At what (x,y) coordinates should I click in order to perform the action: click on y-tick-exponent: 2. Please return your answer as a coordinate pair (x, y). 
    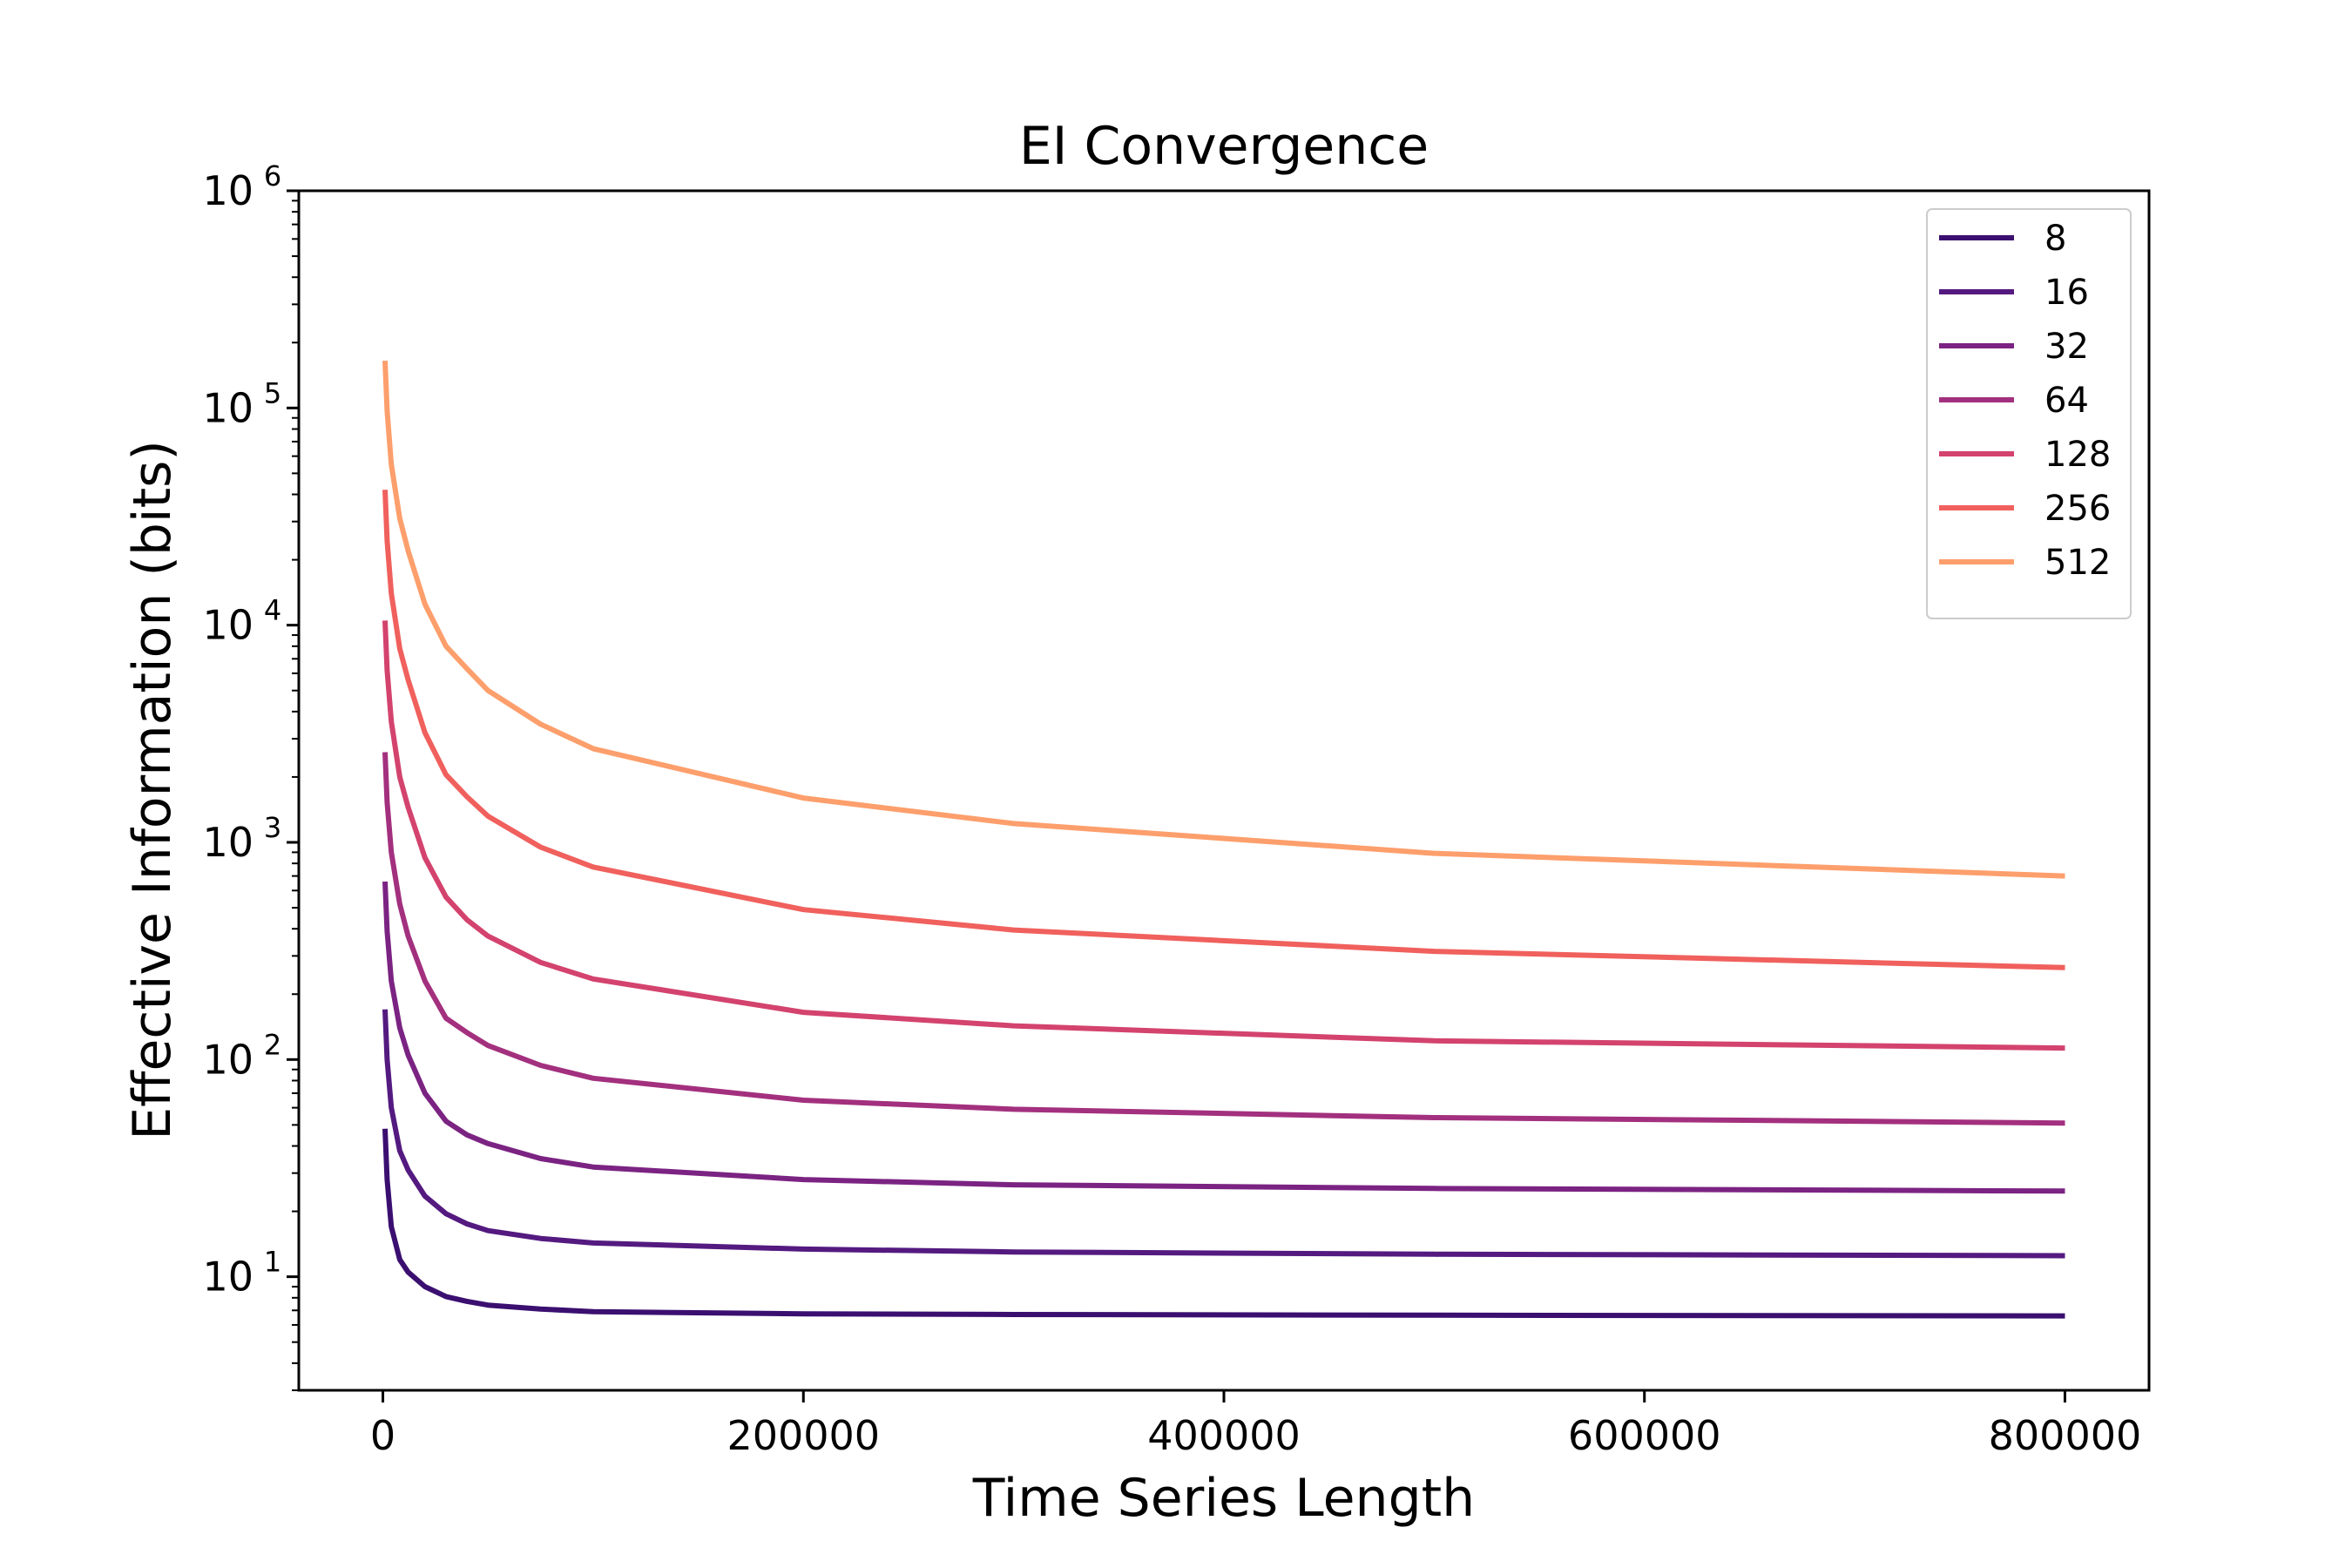
    Looking at the image, I should click on (272, 1044).